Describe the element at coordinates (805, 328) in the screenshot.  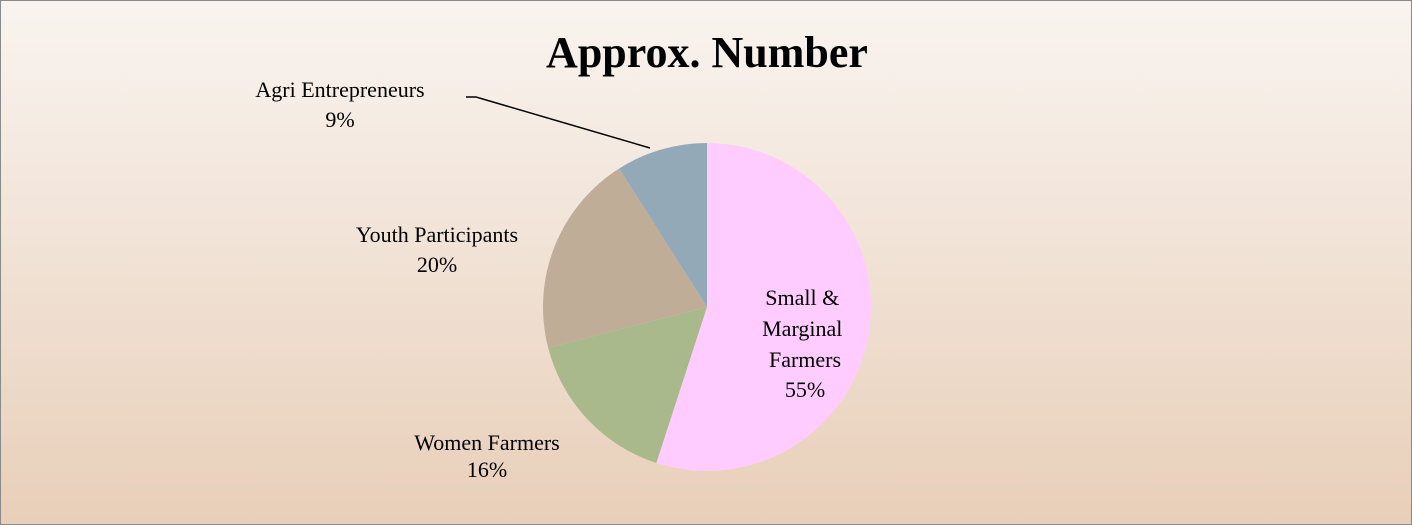
I see `category-label: Small & Marginal Farmers` at that location.